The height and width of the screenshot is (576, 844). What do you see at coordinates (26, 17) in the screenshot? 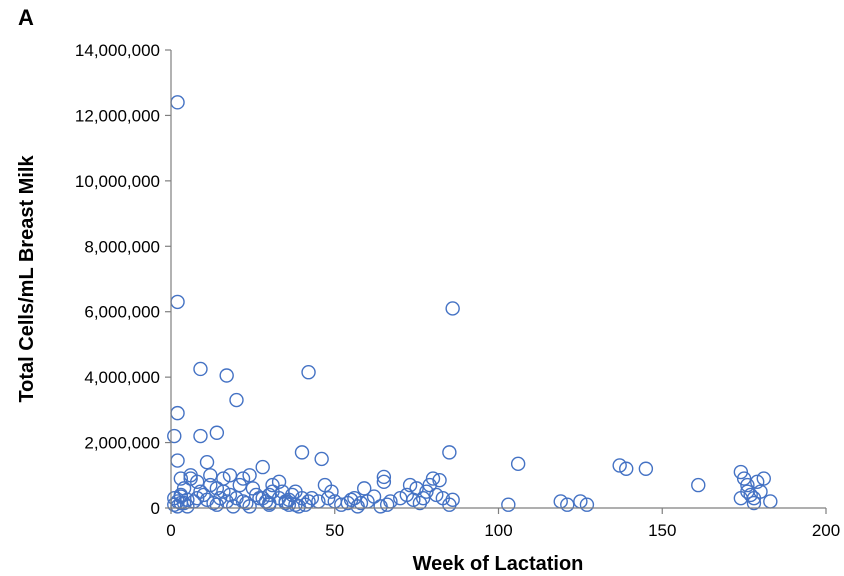
I see `panel-label: A` at bounding box center [26, 17].